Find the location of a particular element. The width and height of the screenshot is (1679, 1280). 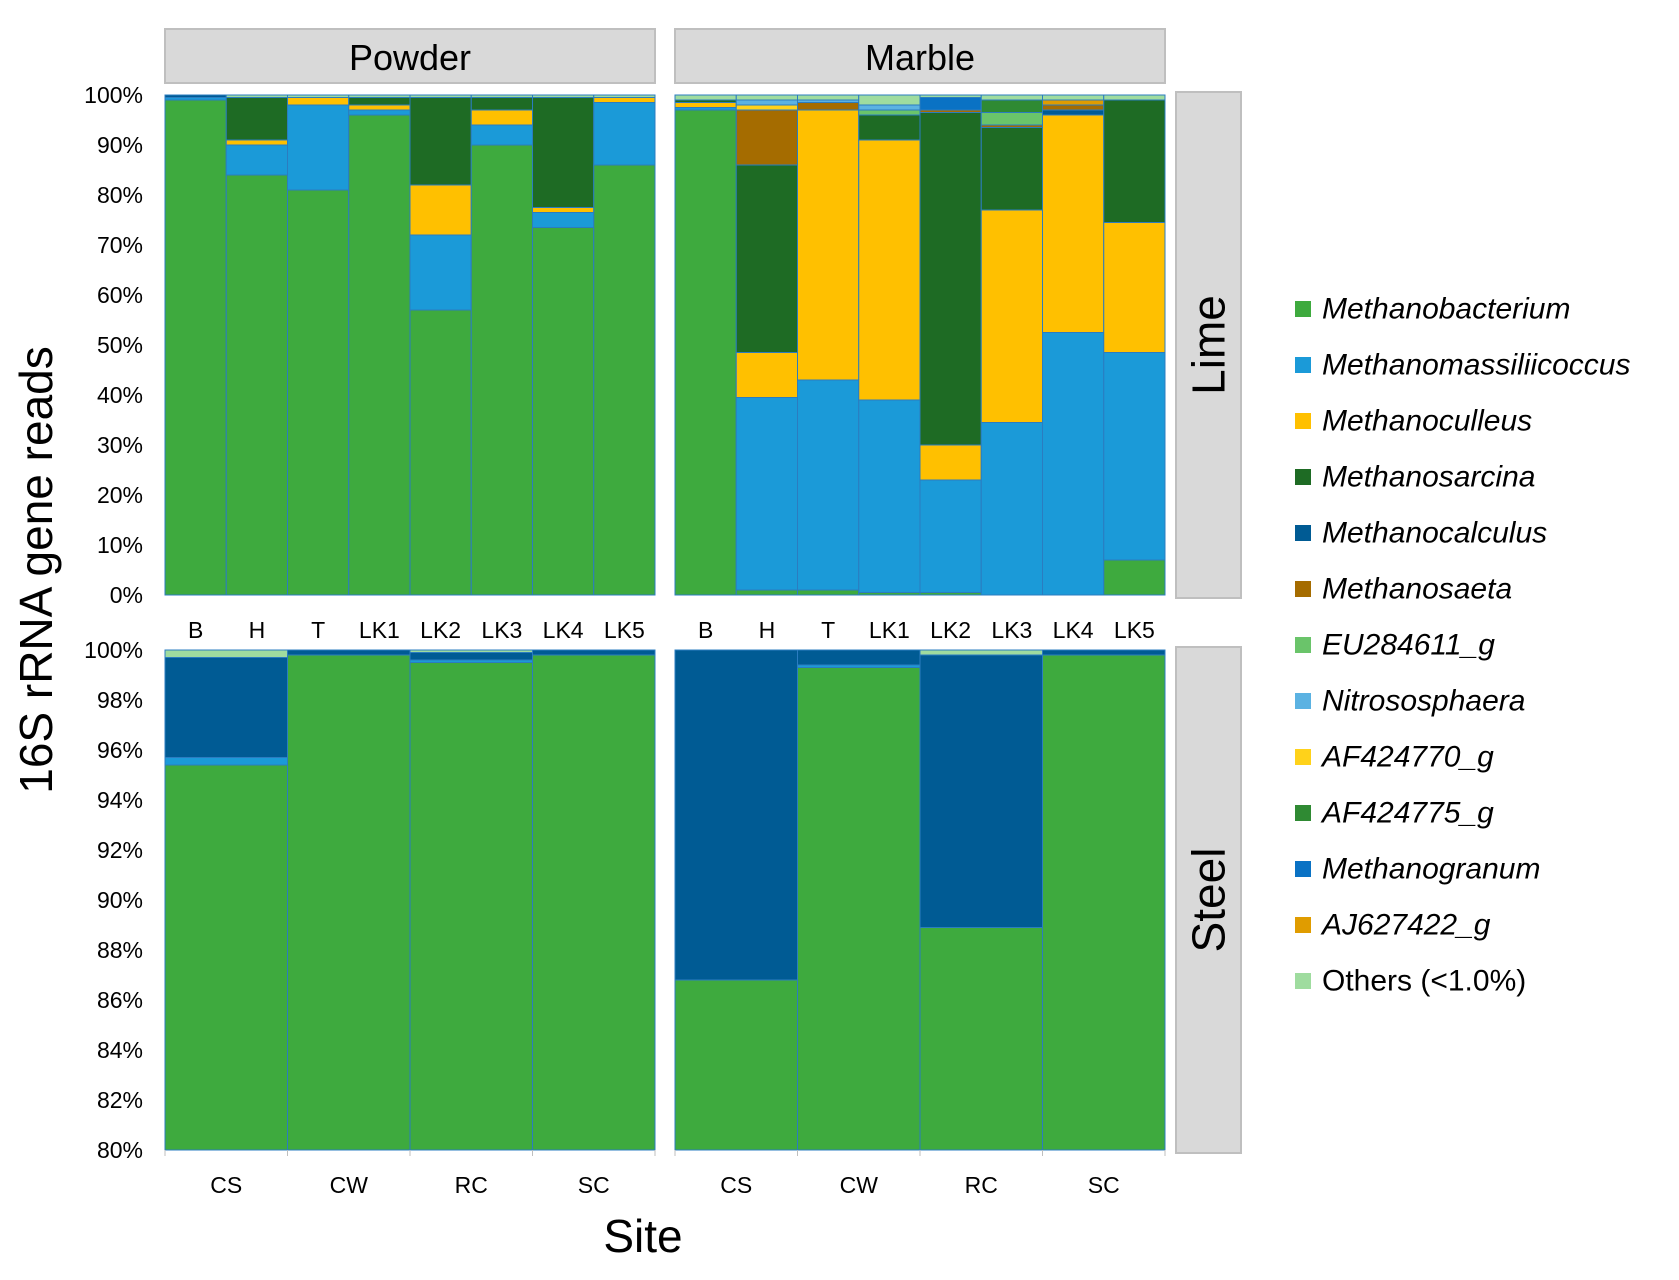

bar-segment-steel-marble-sc-methanocalculus is located at coordinates (1104, 652).